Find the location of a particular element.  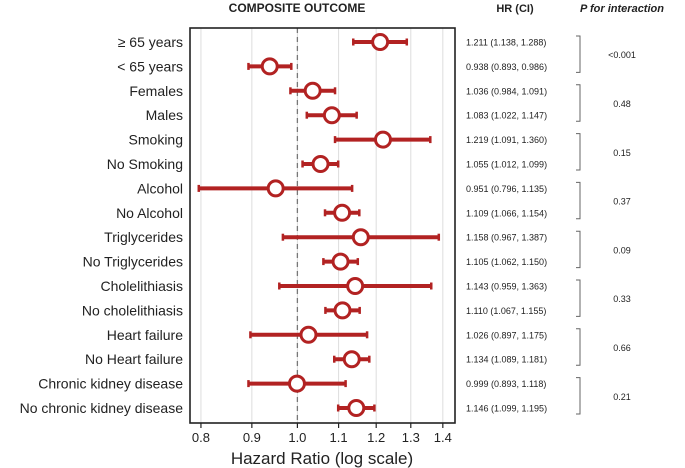

row-label: No Smoking is located at coordinates (145, 164).